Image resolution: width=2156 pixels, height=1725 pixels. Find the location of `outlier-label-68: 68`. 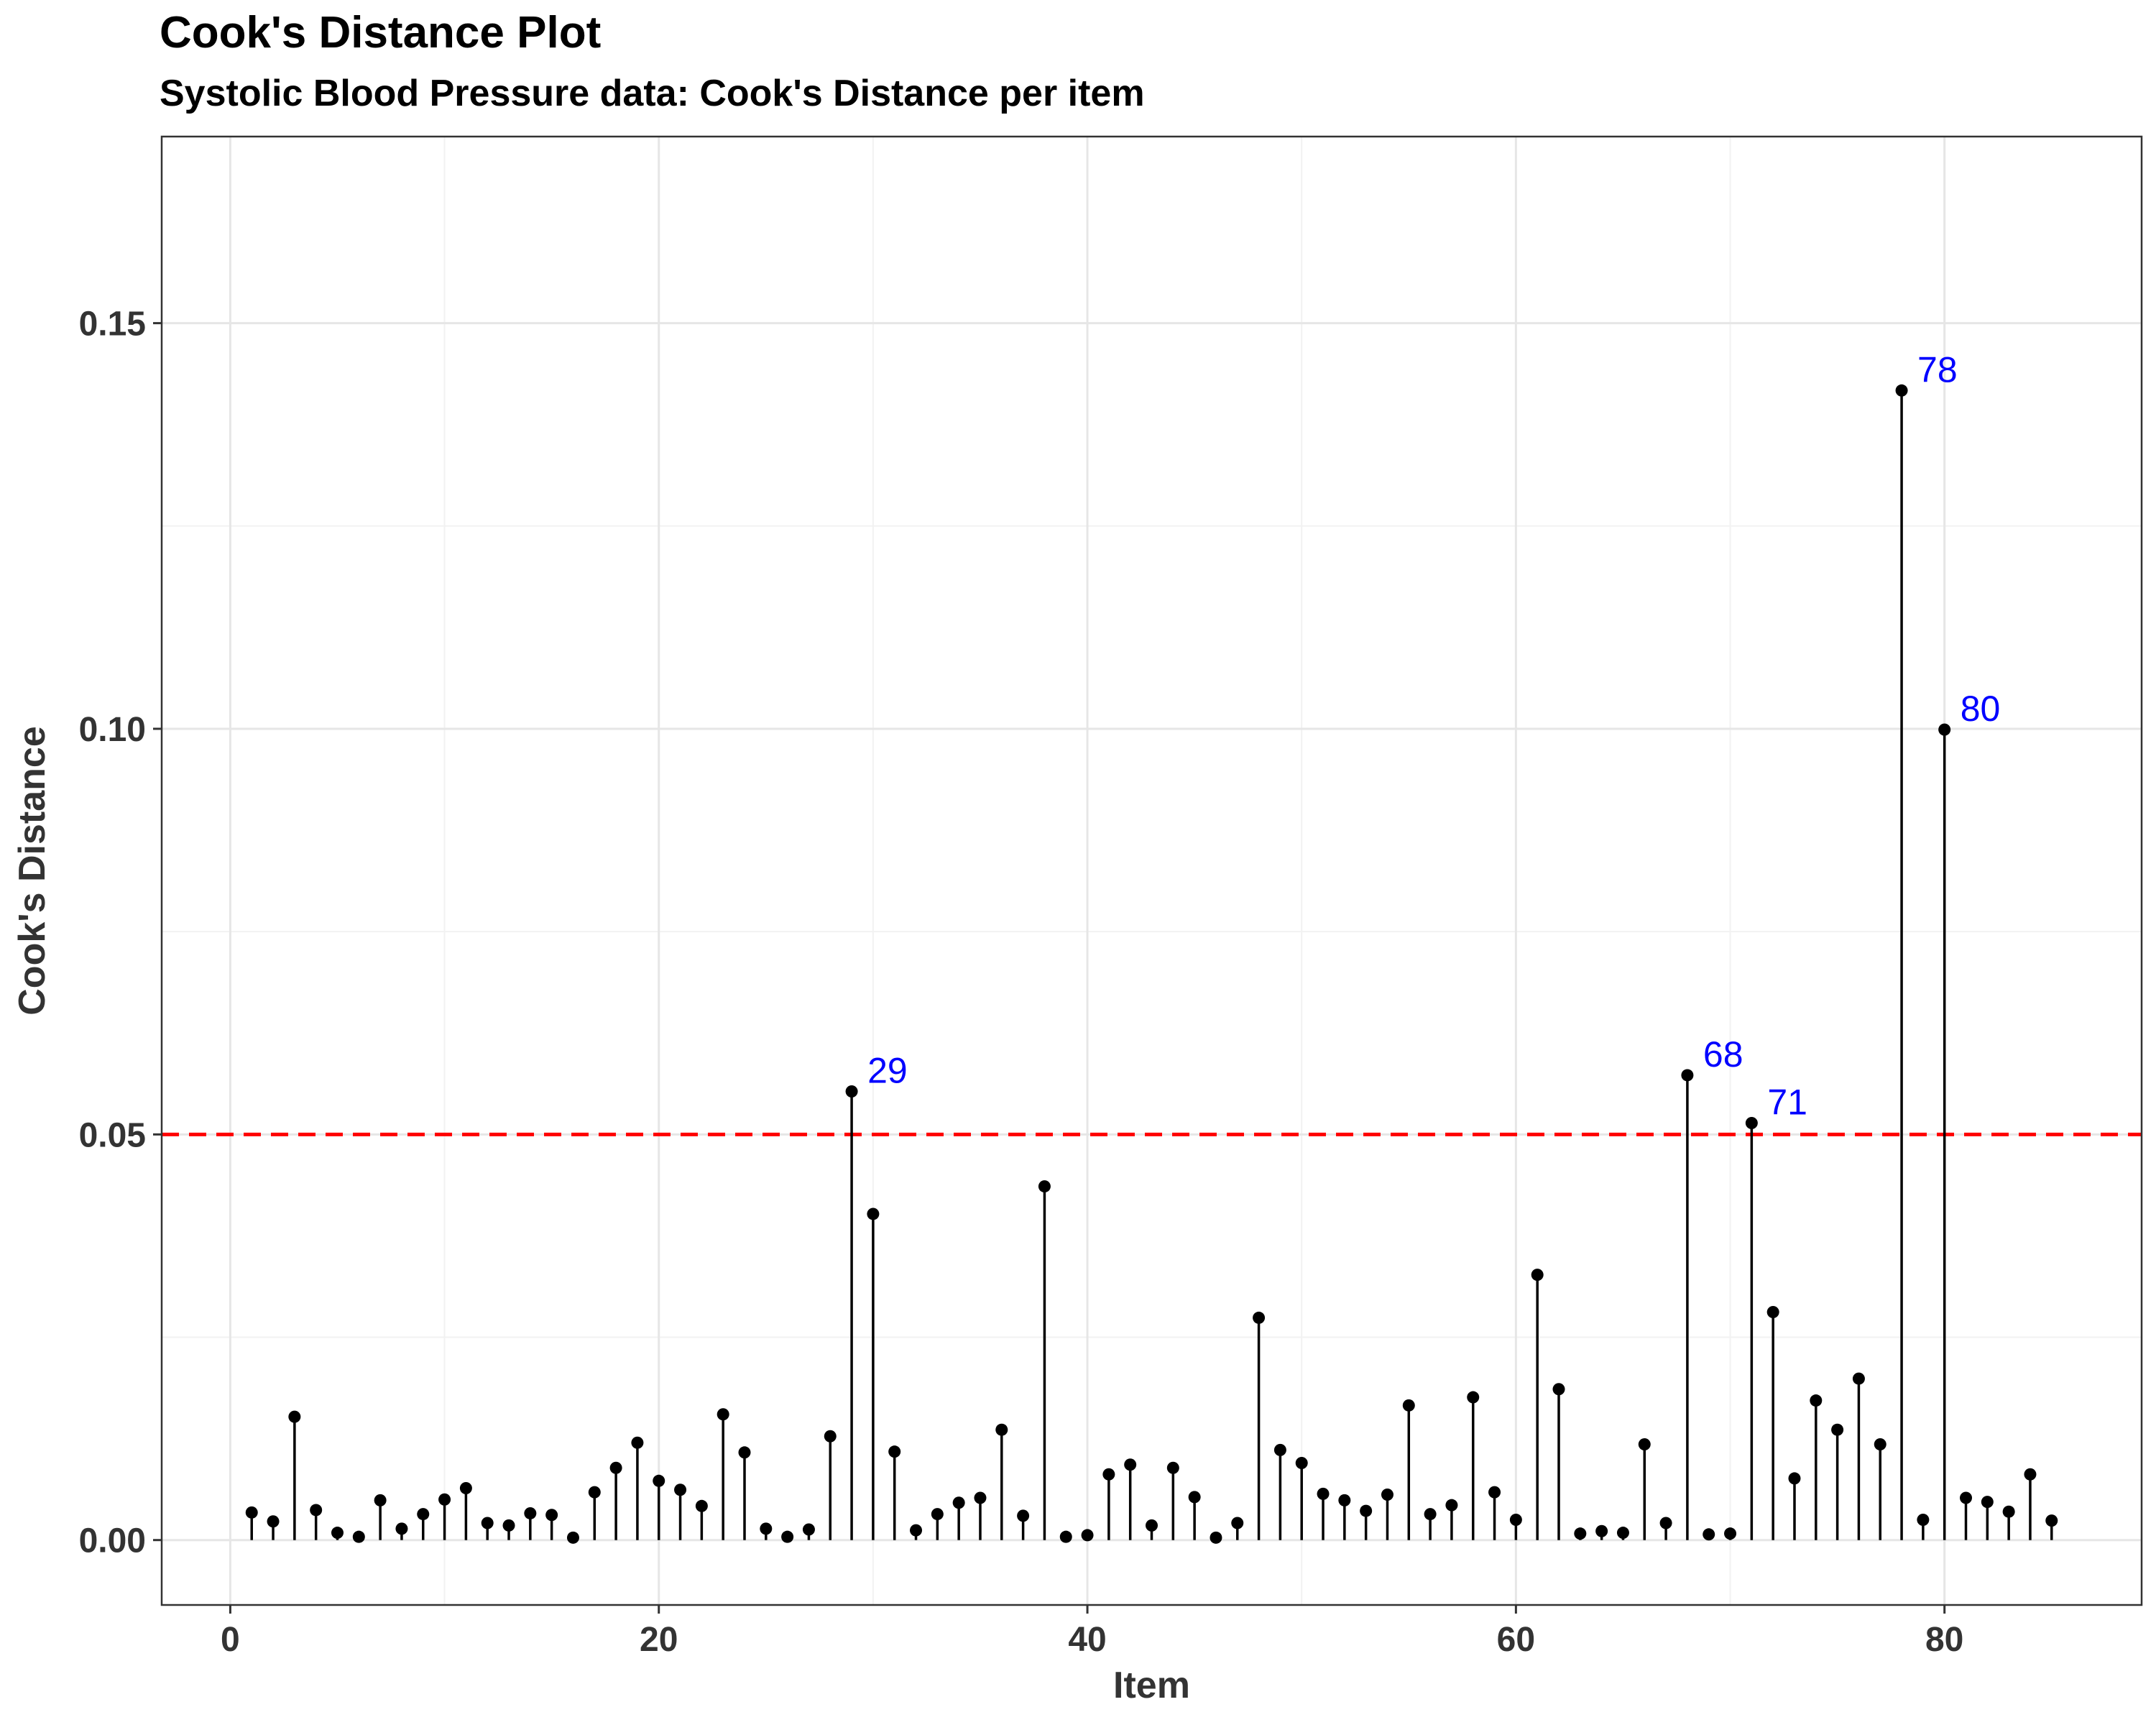

outlier-label-68: 68 is located at coordinates (1723, 1054).